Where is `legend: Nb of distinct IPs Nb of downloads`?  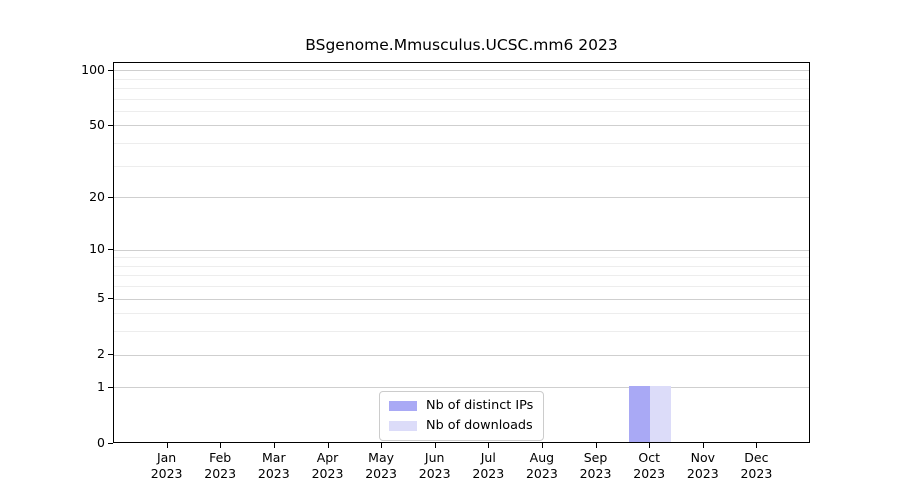
legend: Nb of distinct IPs Nb of downloads is located at coordinates (462, 416).